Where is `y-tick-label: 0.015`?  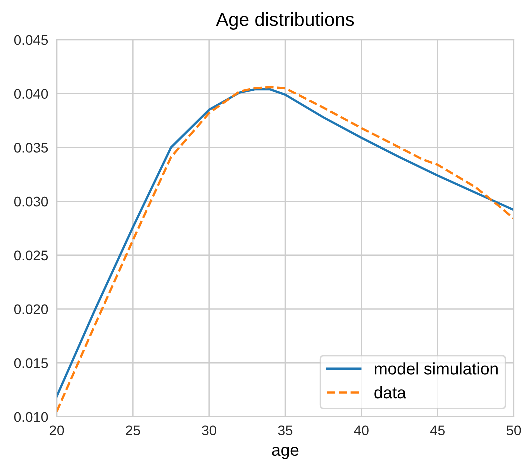
y-tick-label: 0.015 is located at coordinates (31, 363).